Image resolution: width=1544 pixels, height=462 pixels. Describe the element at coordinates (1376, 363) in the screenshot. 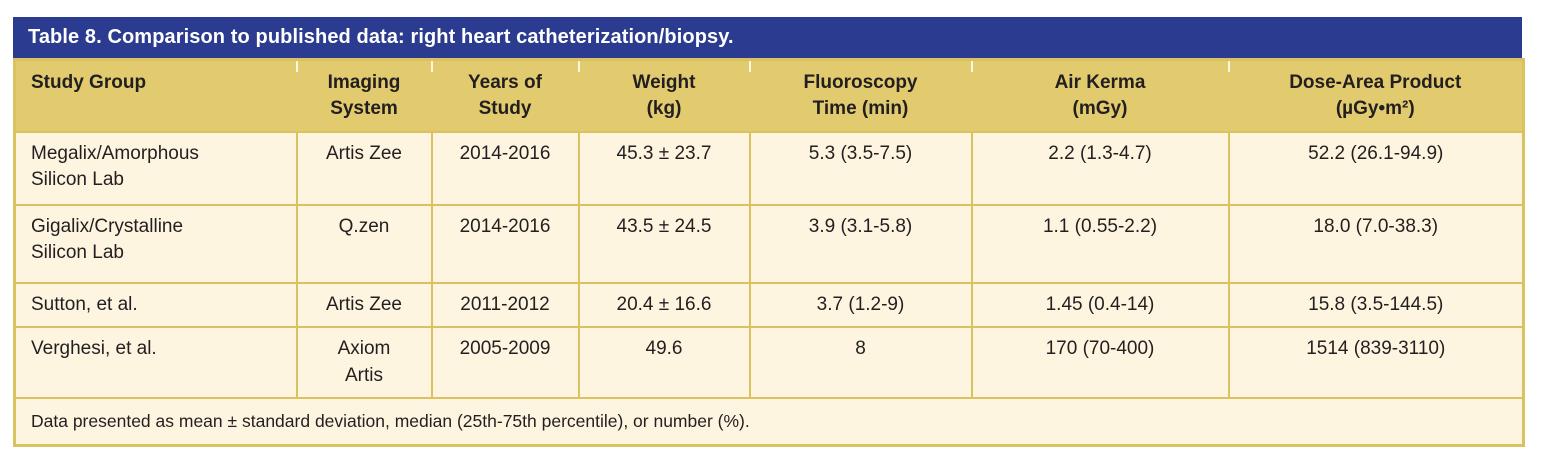

I see `cell-dose-area: 1514 (839-3110)` at that location.